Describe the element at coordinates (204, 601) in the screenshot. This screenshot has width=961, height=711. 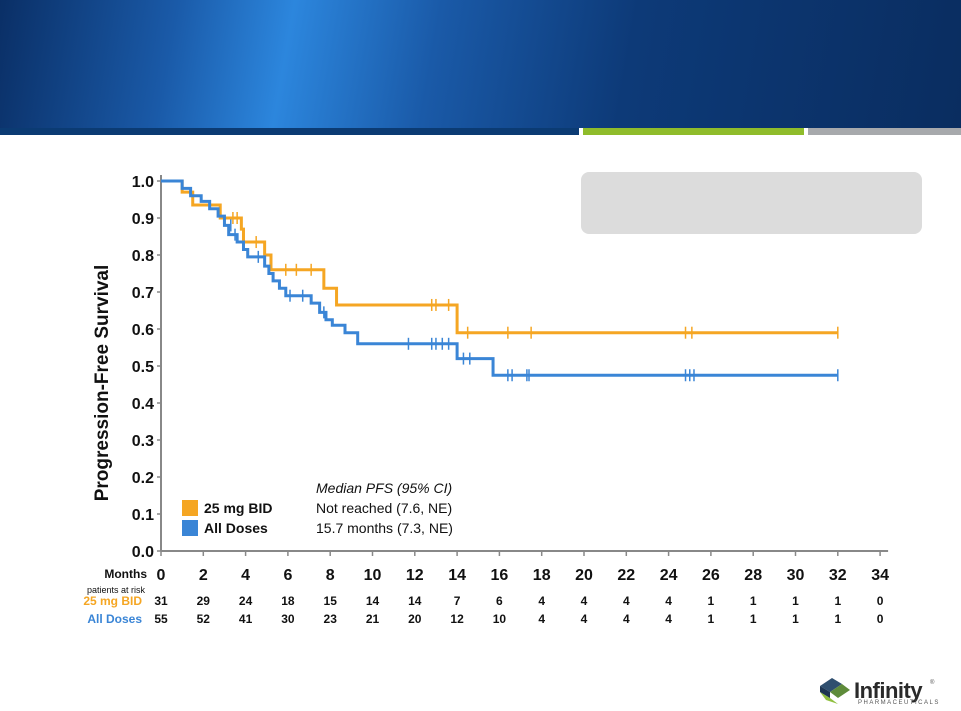
I see `risk-cell: 29` at that location.